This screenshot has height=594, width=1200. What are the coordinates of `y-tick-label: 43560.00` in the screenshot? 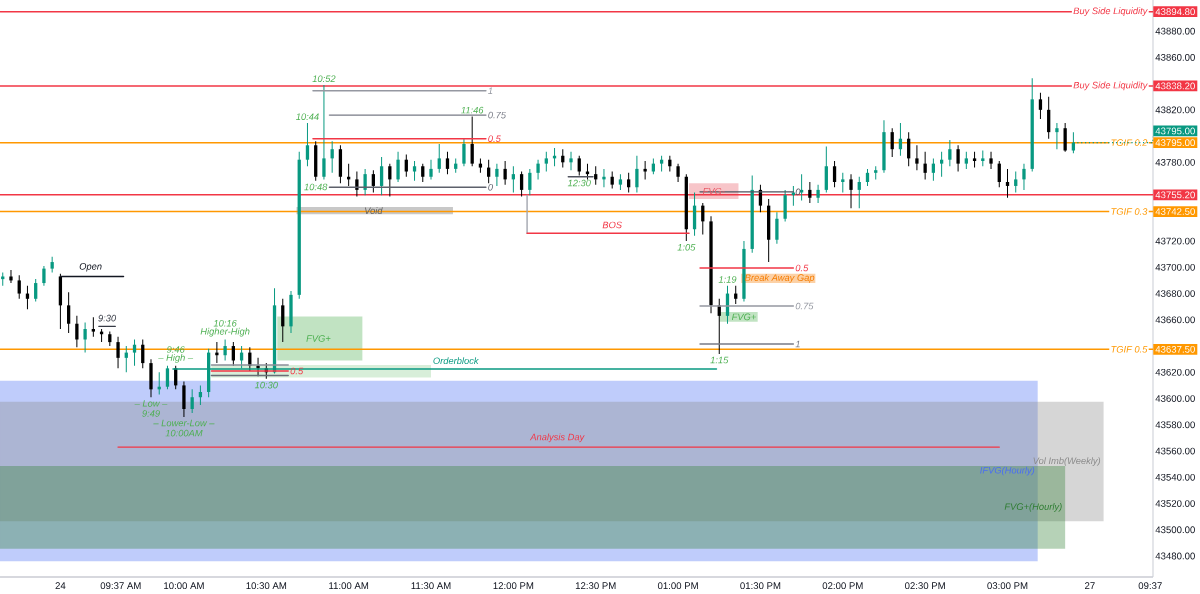 It's located at (1175, 451).